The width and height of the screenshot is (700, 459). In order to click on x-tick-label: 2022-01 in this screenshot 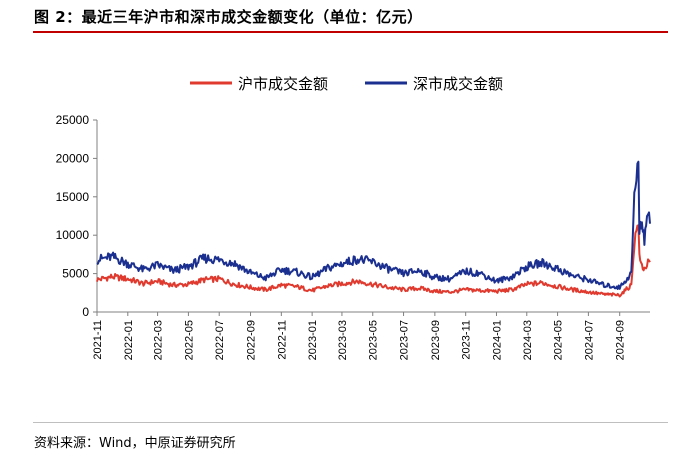, I will do `click(129, 340)`.